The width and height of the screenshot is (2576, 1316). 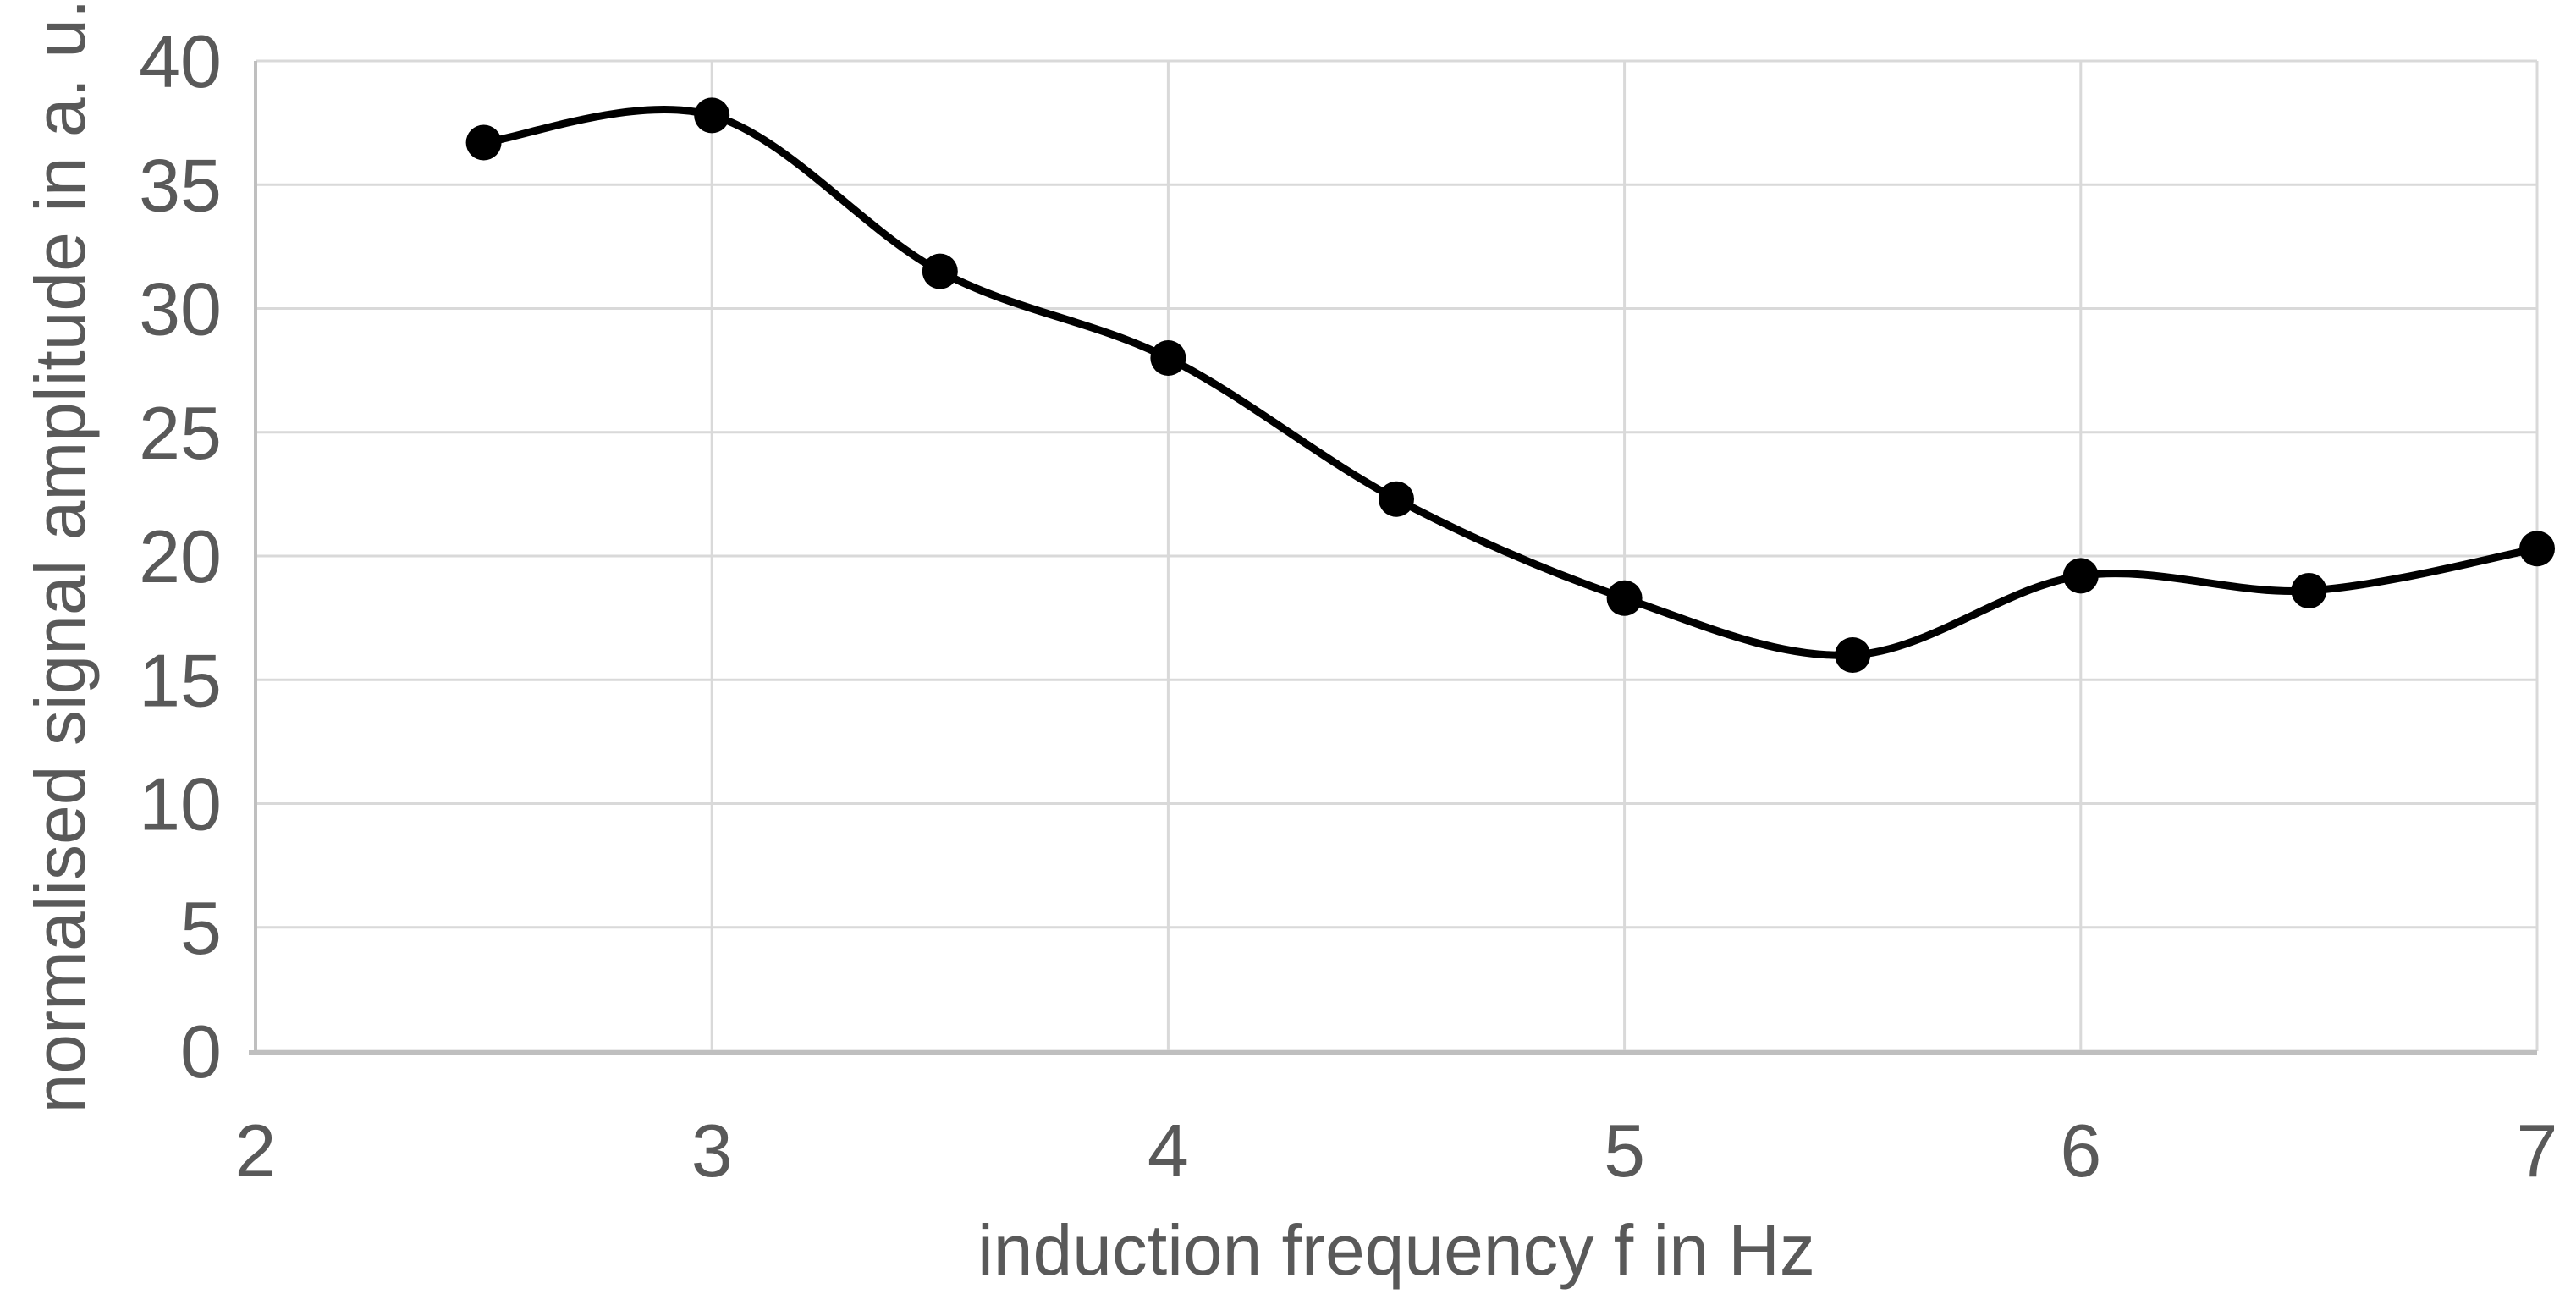 I want to click on x-tick-label: 5, so click(x=1624, y=1150).